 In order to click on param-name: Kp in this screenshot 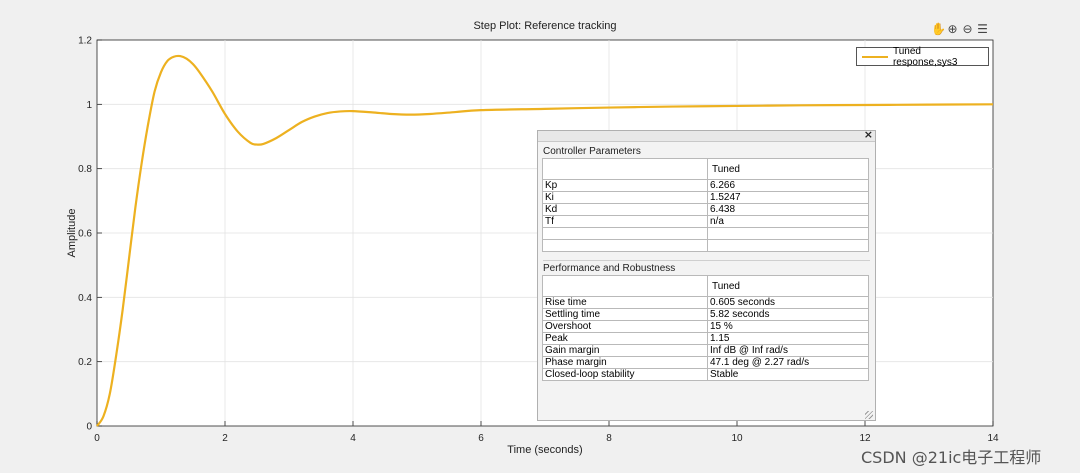, I will do `click(625, 185)`.